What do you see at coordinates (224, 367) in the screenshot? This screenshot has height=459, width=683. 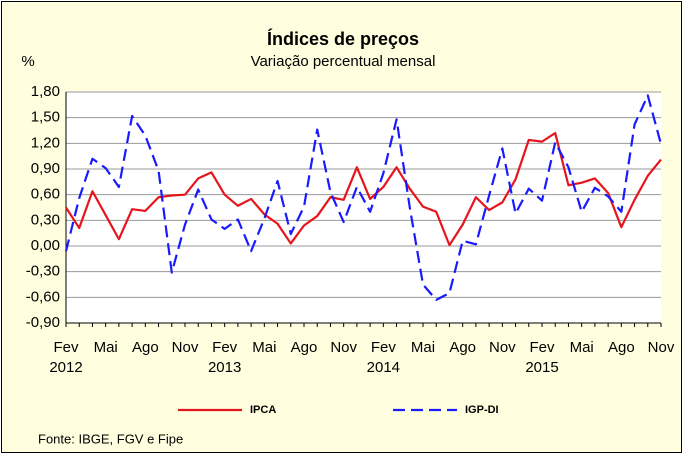 I see `x-tick-year: 2013` at bounding box center [224, 367].